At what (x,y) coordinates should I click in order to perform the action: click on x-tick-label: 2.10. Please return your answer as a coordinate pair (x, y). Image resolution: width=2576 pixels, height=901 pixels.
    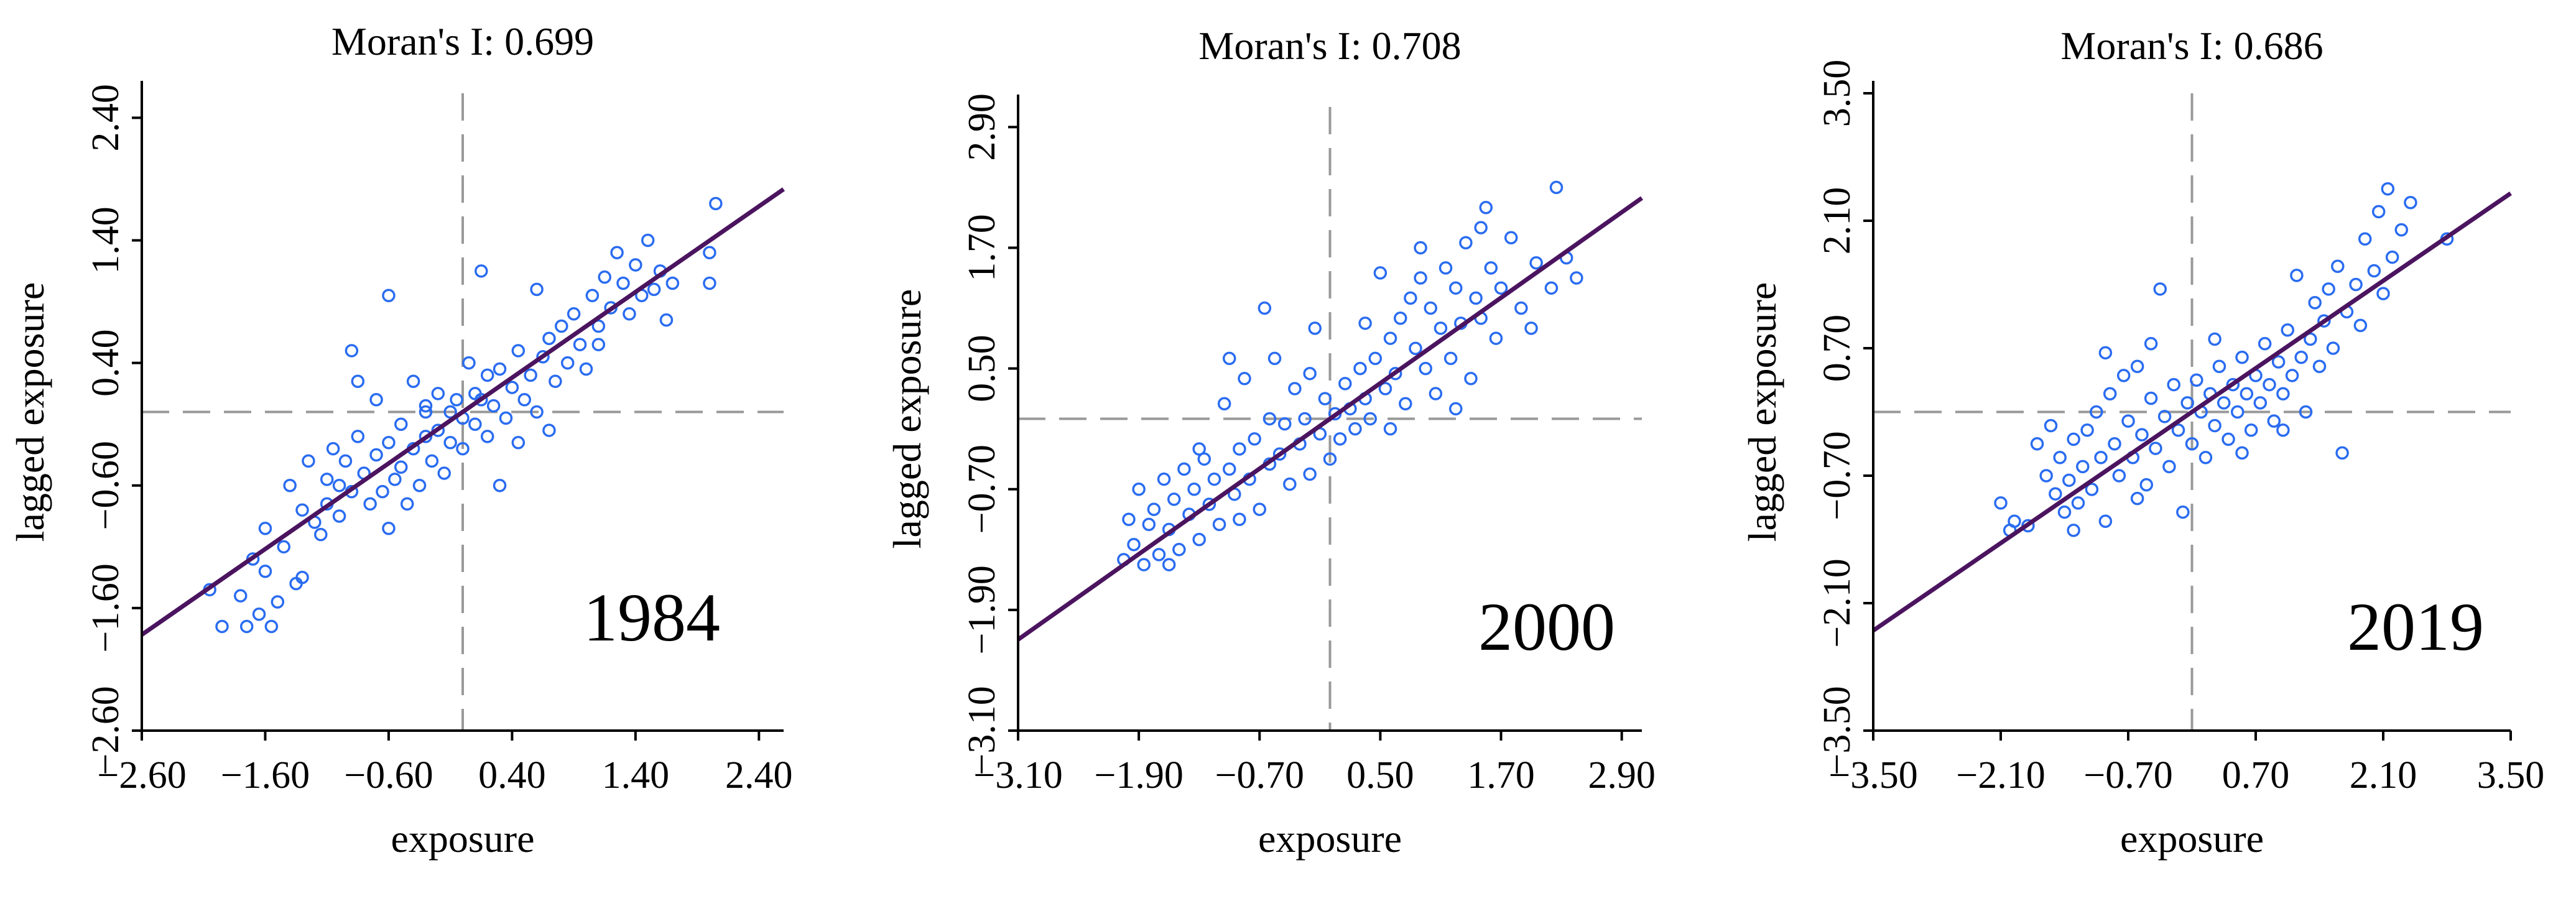
    Looking at the image, I should click on (2384, 775).